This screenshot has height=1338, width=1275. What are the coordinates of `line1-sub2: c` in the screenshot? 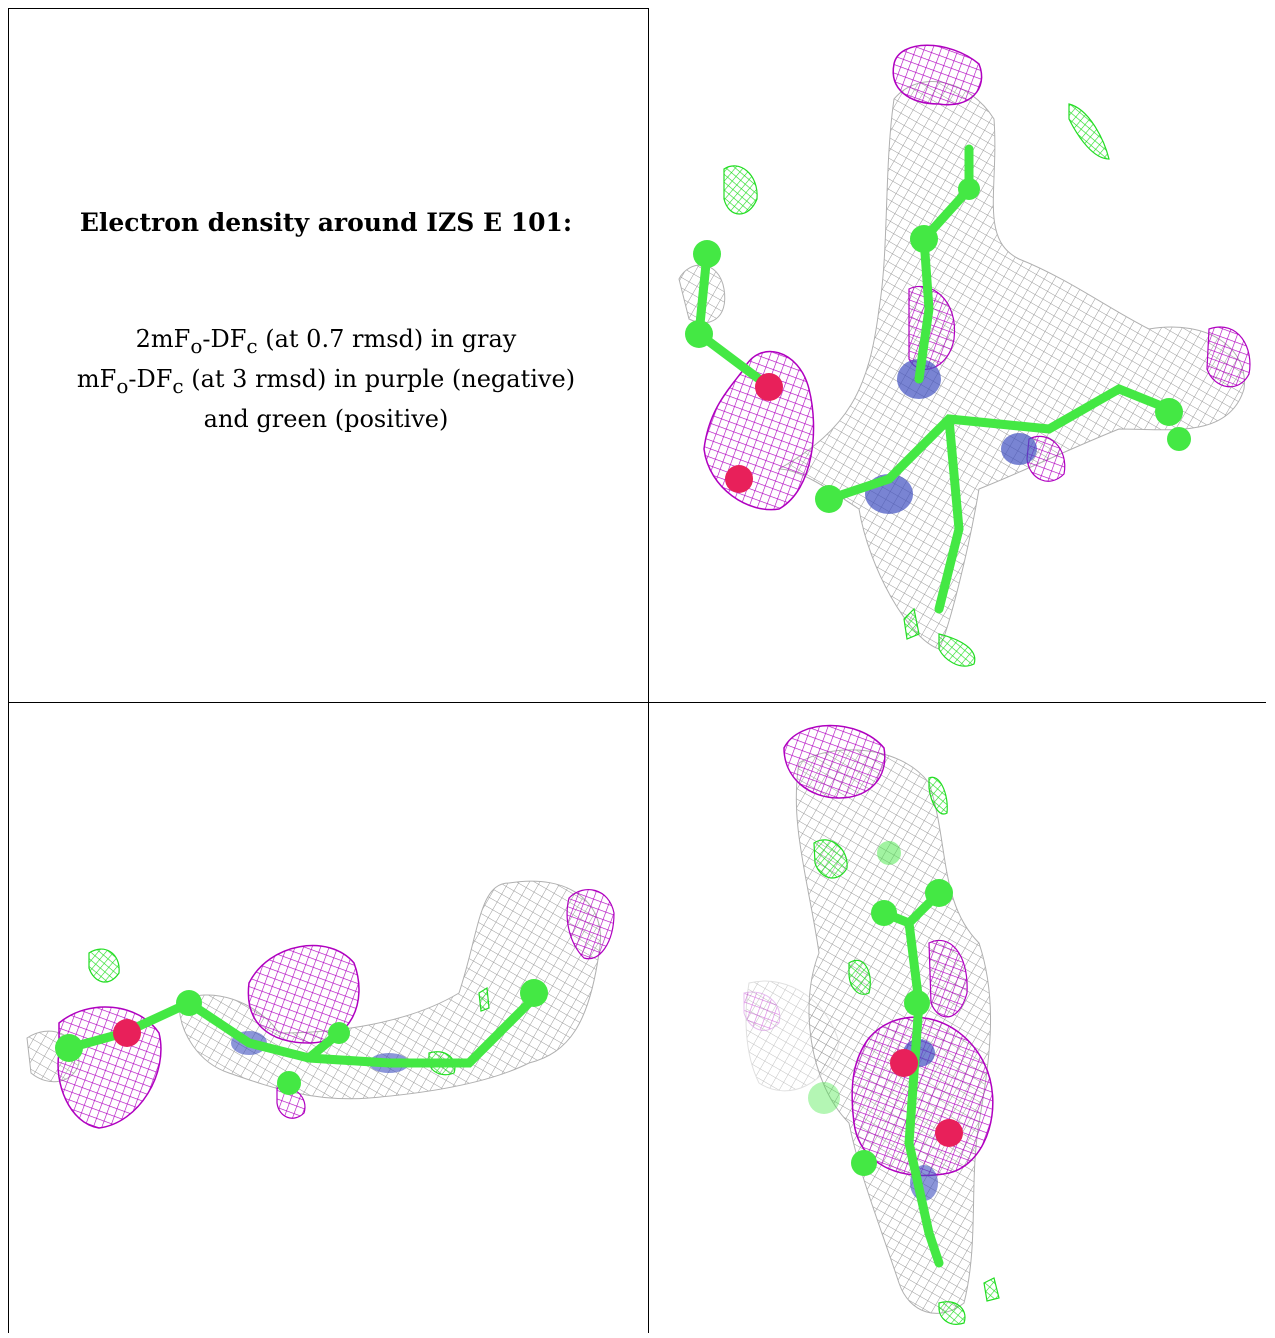 It's located at (252, 345).